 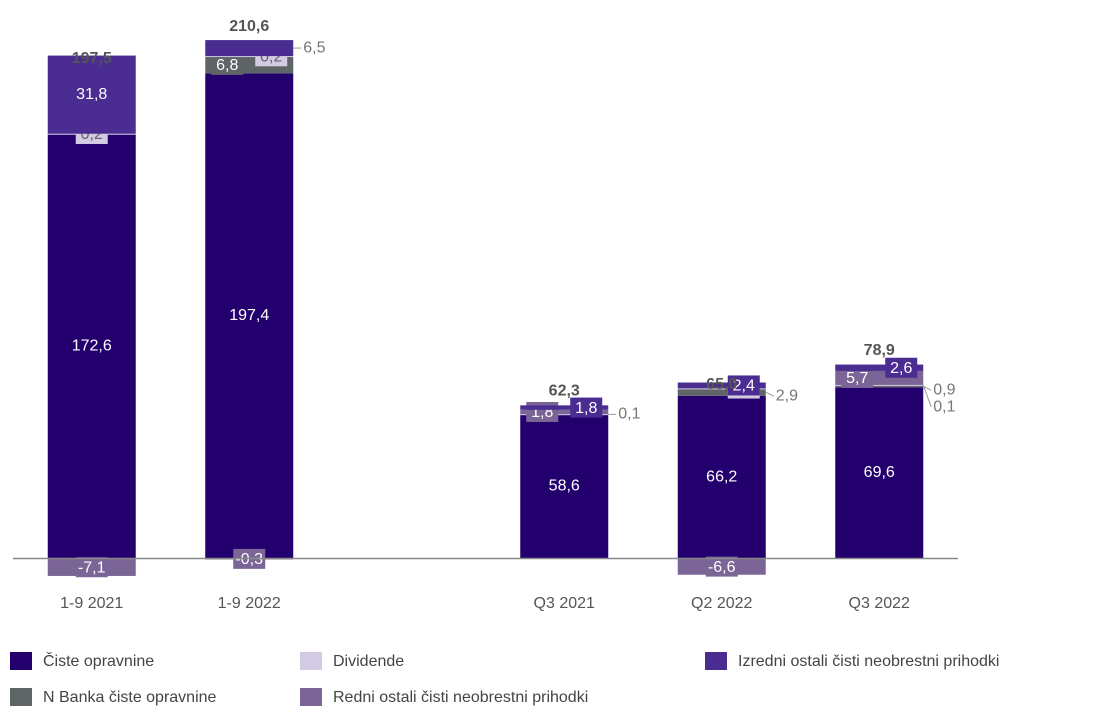 I want to click on data-label: 69,6, so click(x=879, y=472).